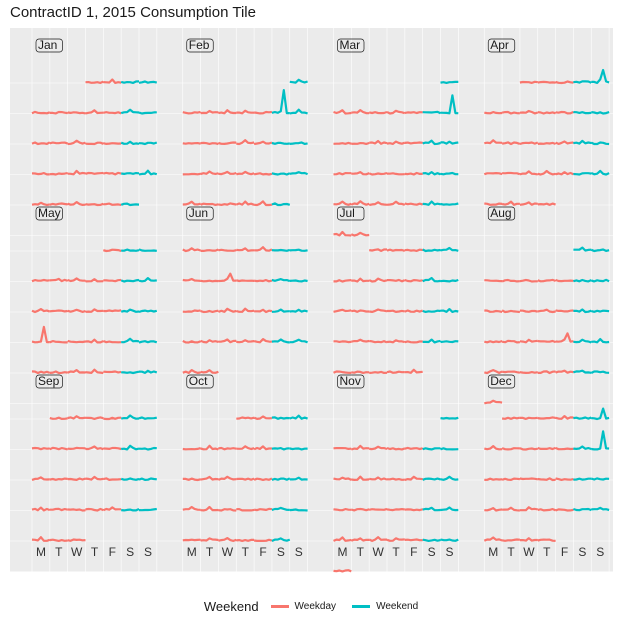  What do you see at coordinates (350, 381) in the screenshot?
I see `month-label: Nov` at bounding box center [350, 381].